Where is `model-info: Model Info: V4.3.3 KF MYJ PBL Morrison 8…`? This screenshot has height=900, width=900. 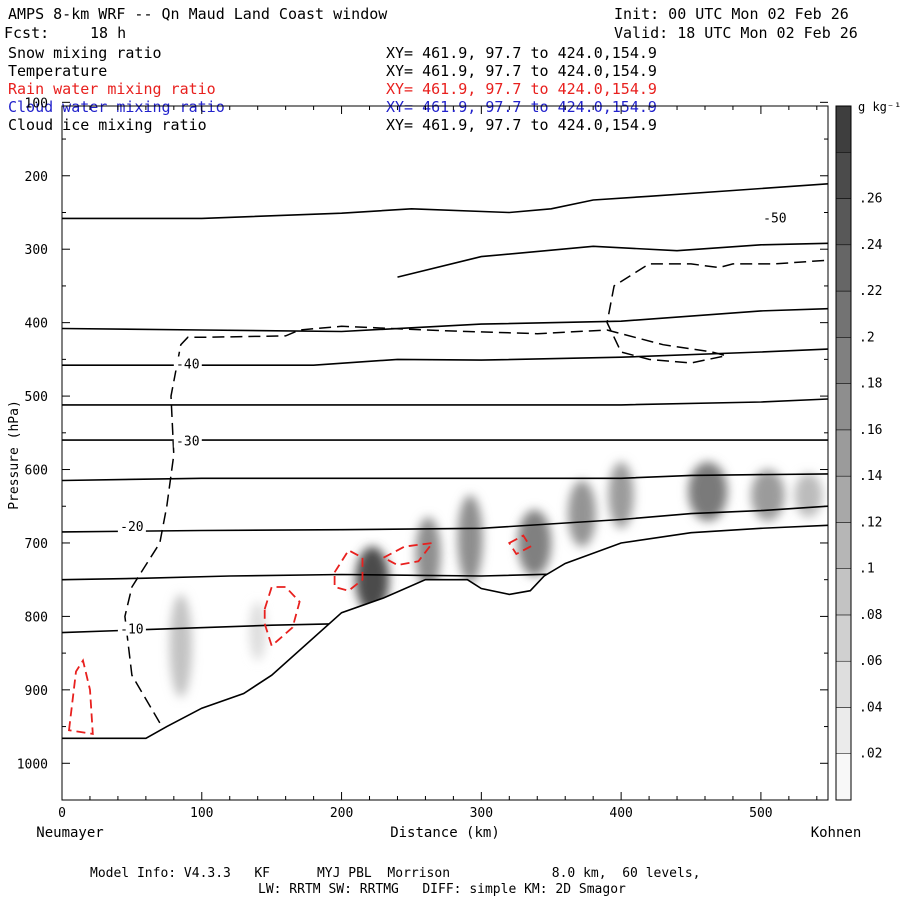
model-info: Model Info: V4.3.3 KF MYJ PBL Morrison 8… is located at coordinates (395, 873).